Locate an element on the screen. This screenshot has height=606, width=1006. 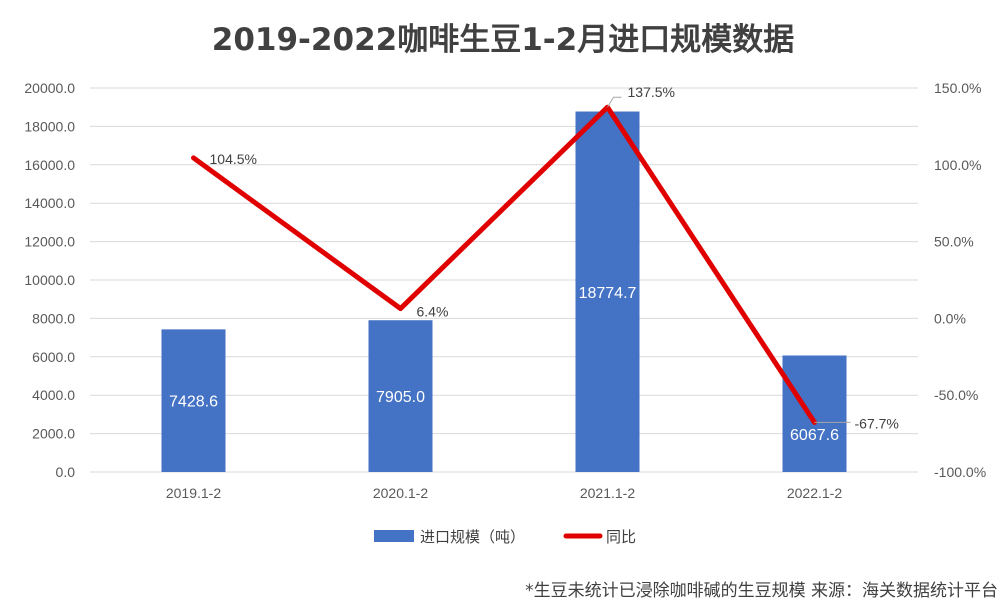
y-left-tick-label: 14000.0 is located at coordinates (49, 203).